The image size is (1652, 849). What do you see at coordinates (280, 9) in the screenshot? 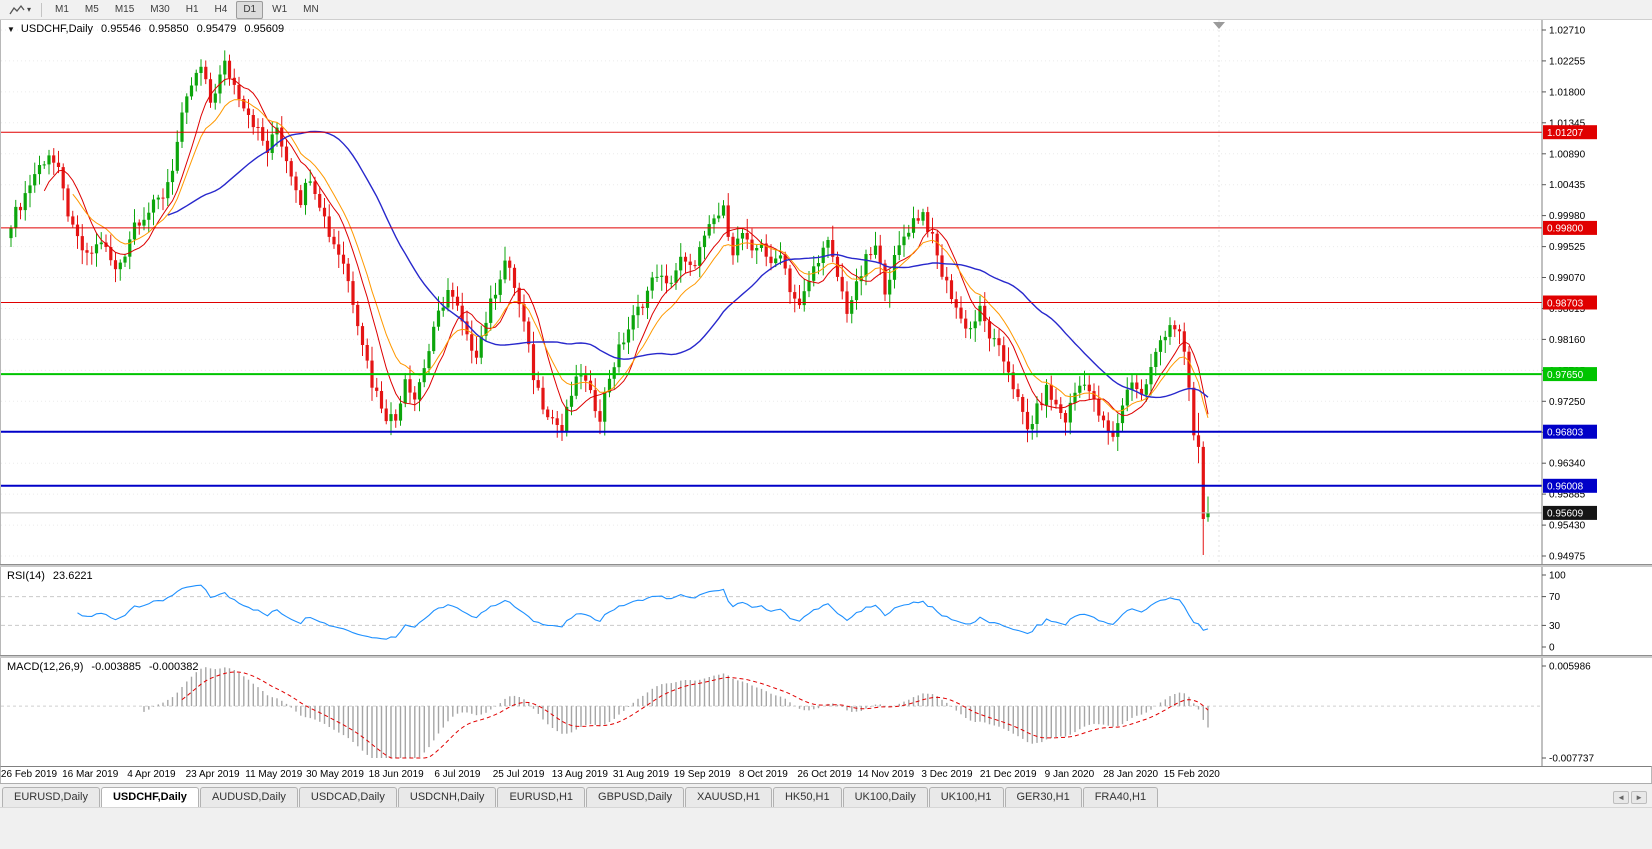
I see `timeframe-button-w1: W1` at bounding box center [280, 9].